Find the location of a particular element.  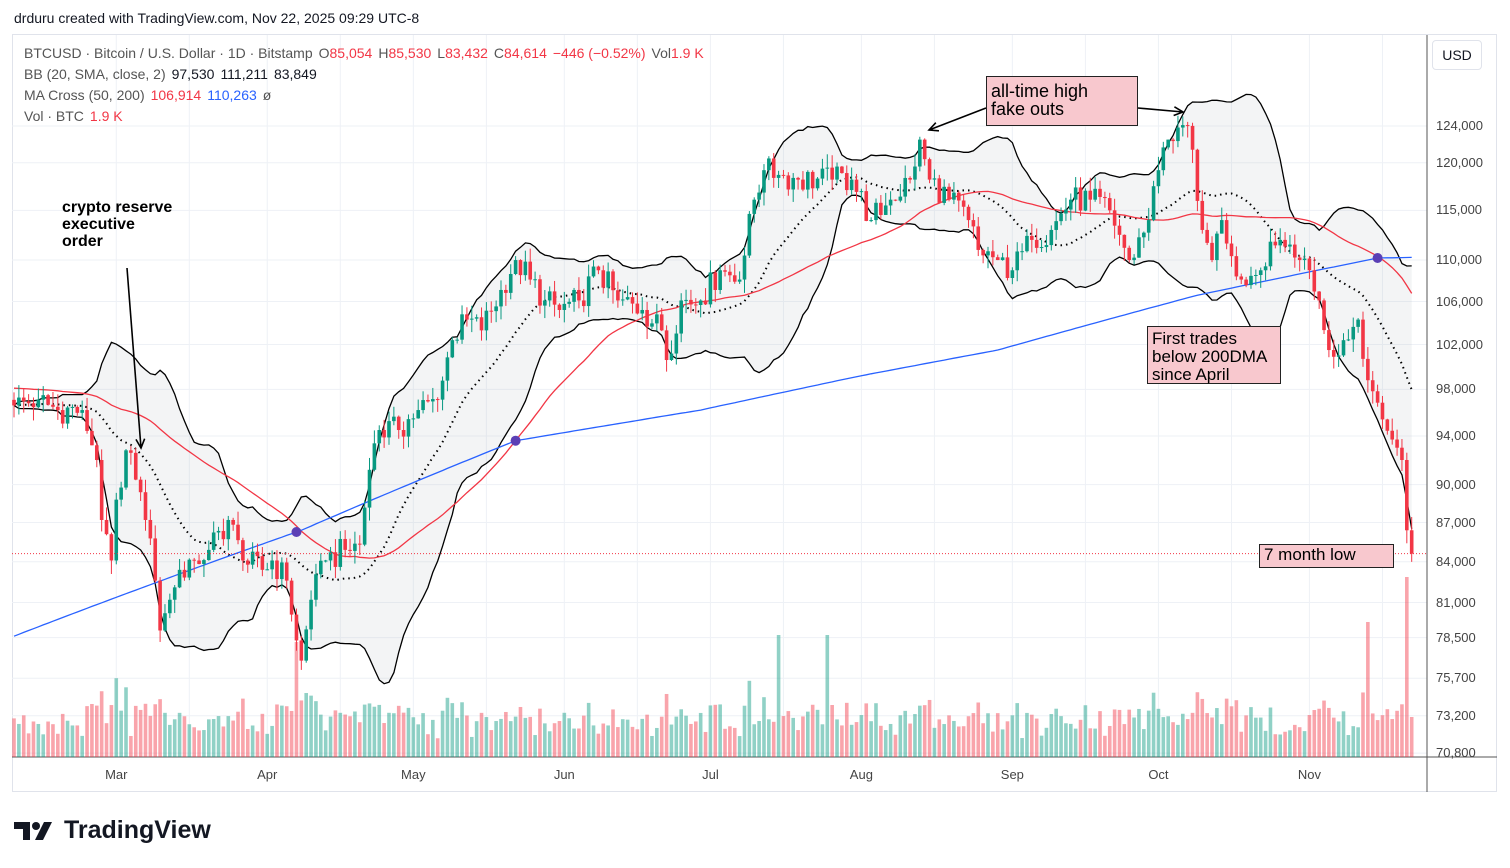

annotation-line: fake outs is located at coordinates (1028, 109).